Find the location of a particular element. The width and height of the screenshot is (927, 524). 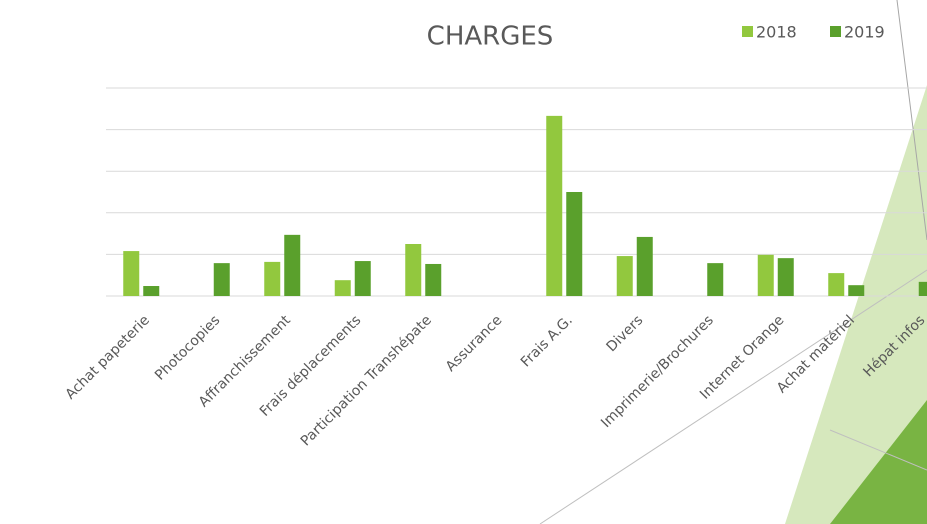

x-tick-label: Assurance is located at coordinates (474, 343).